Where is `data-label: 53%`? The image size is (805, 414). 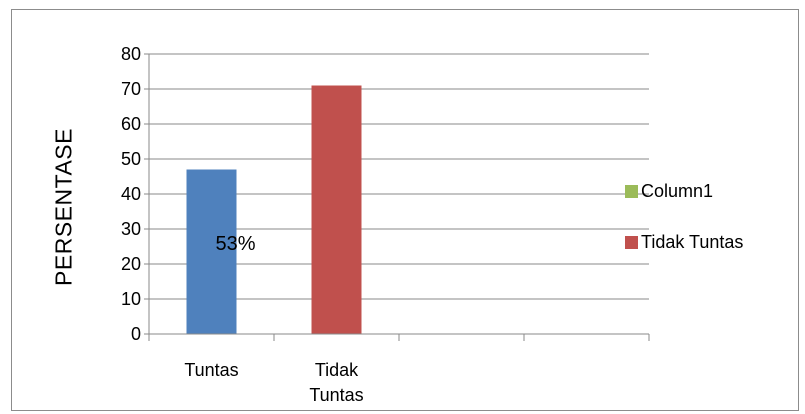
data-label: 53% is located at coordinates (236, 244).